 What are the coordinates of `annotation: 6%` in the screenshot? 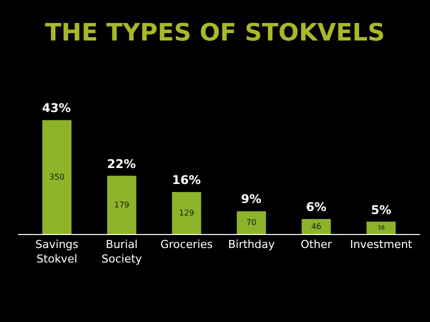 It's located at (316, 207).